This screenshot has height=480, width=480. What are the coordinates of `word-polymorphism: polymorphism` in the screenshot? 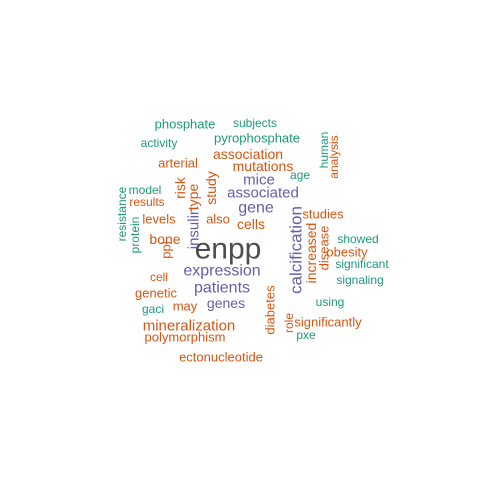 It's located at (185, 337).